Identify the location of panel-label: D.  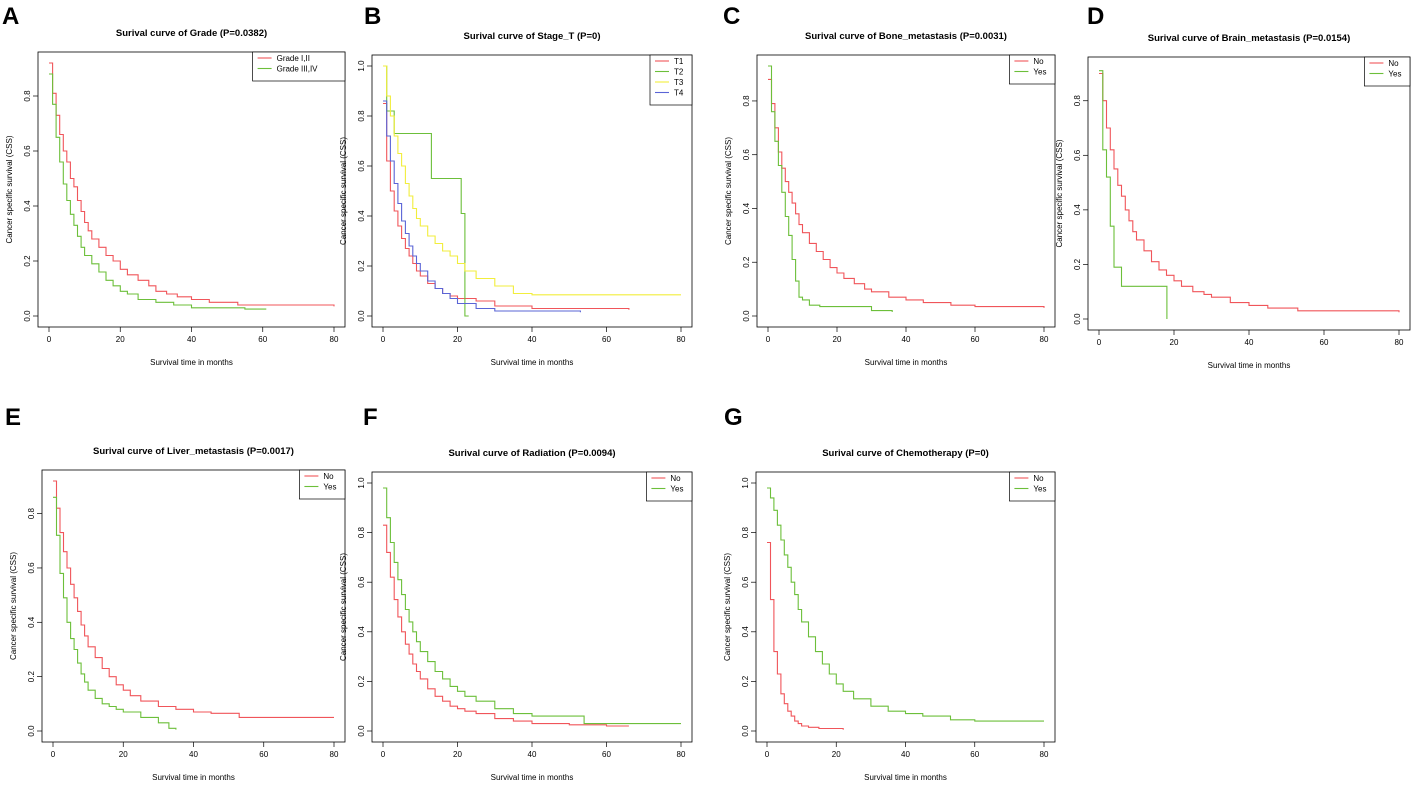
(1095, 16).